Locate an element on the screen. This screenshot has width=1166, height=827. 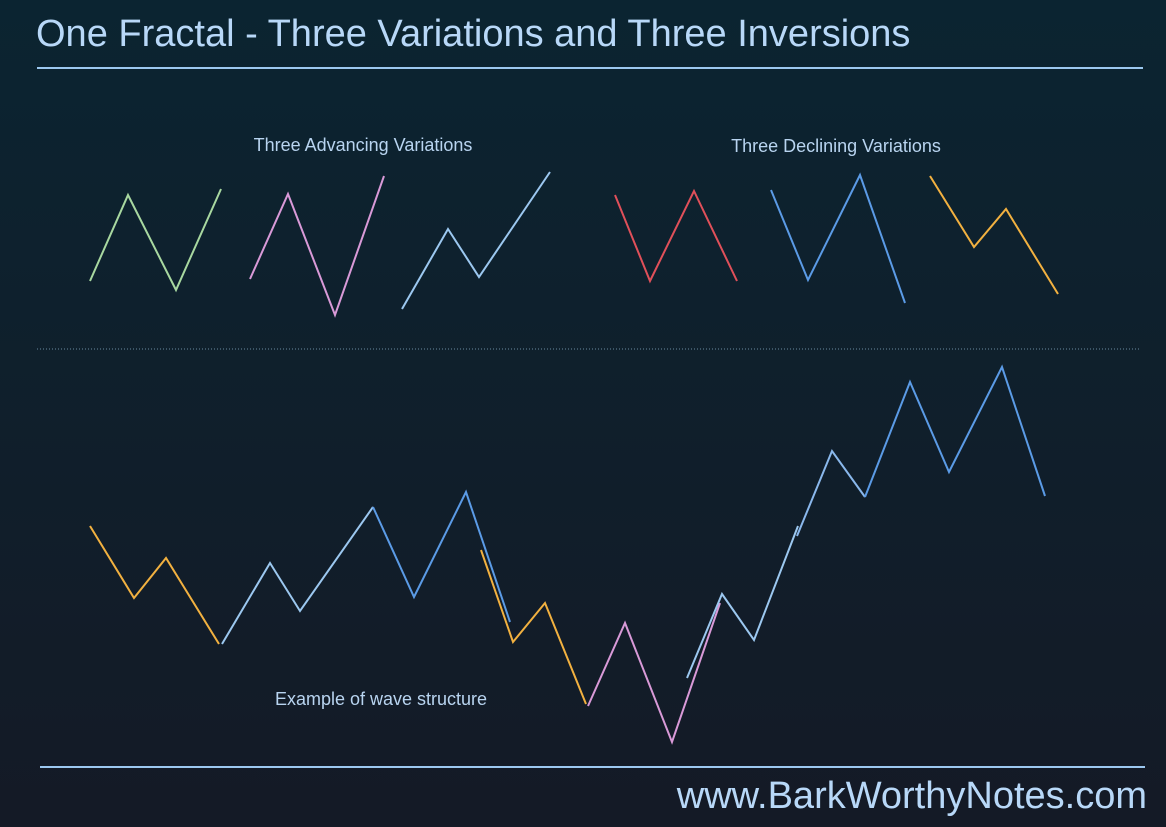
section-label: Three Advancing Variations is located at coordinates (363, 145).